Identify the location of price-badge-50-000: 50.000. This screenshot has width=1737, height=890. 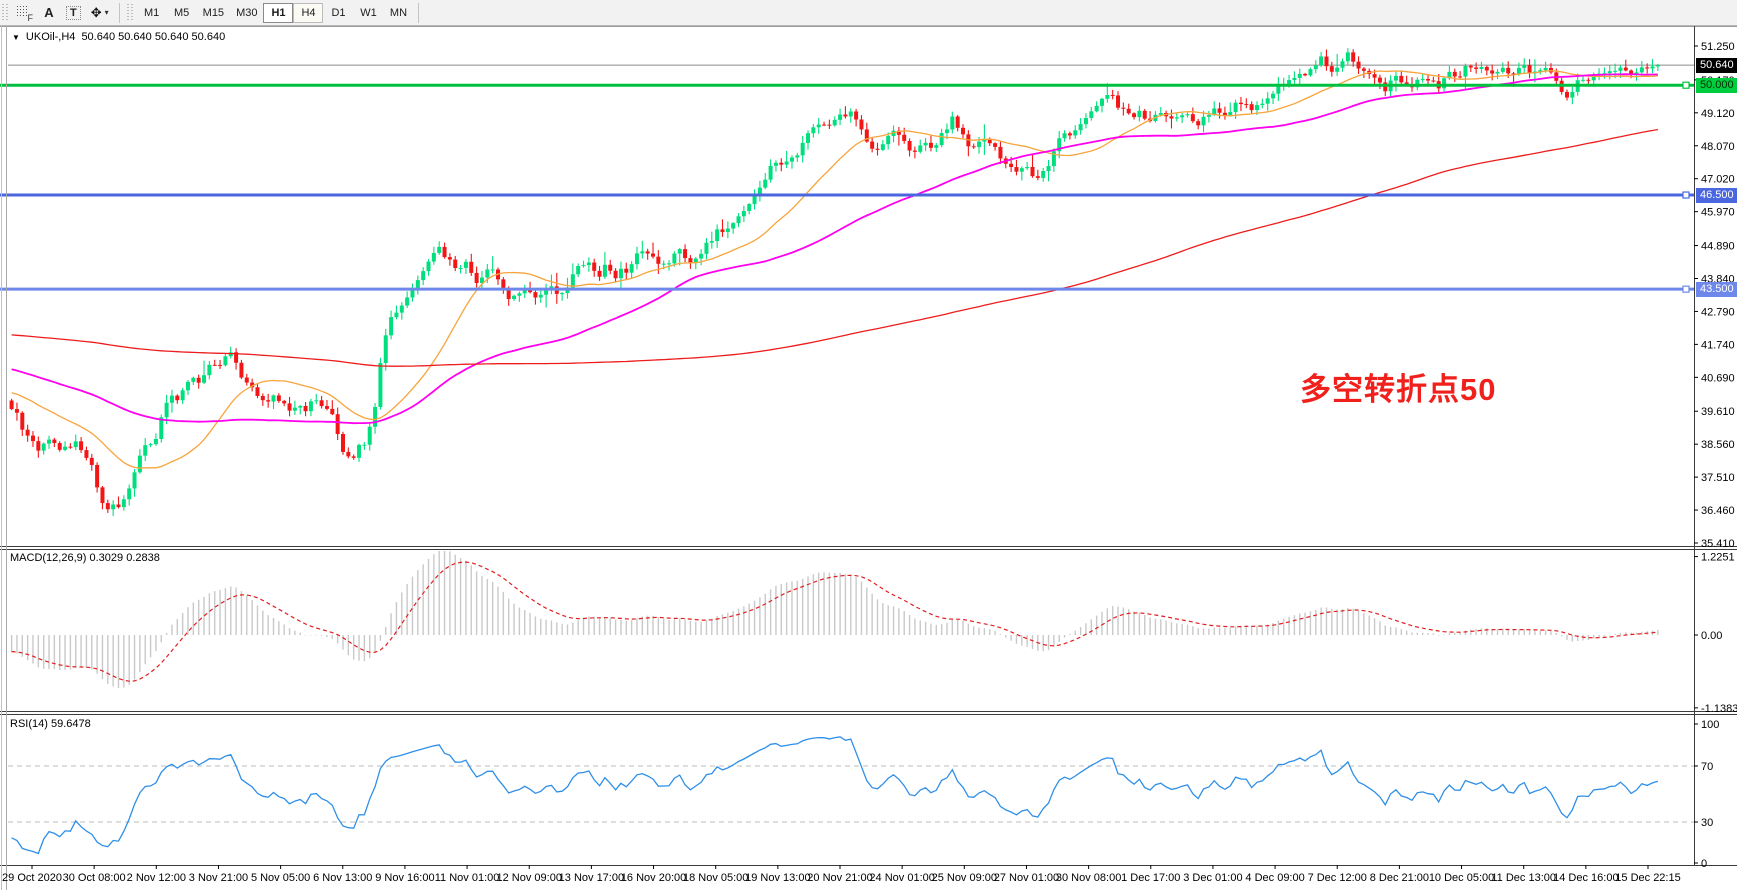
(1716, 85).